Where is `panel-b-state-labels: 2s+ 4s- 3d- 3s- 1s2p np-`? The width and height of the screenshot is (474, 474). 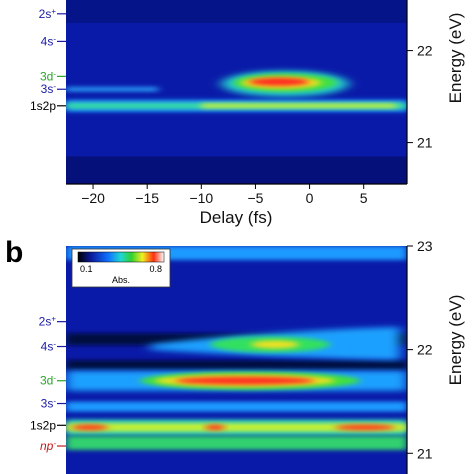 panel-b-state-labels: 2s+ 4s- 3d- 3s- 1s2p np- is located at coordinates (48, 383).